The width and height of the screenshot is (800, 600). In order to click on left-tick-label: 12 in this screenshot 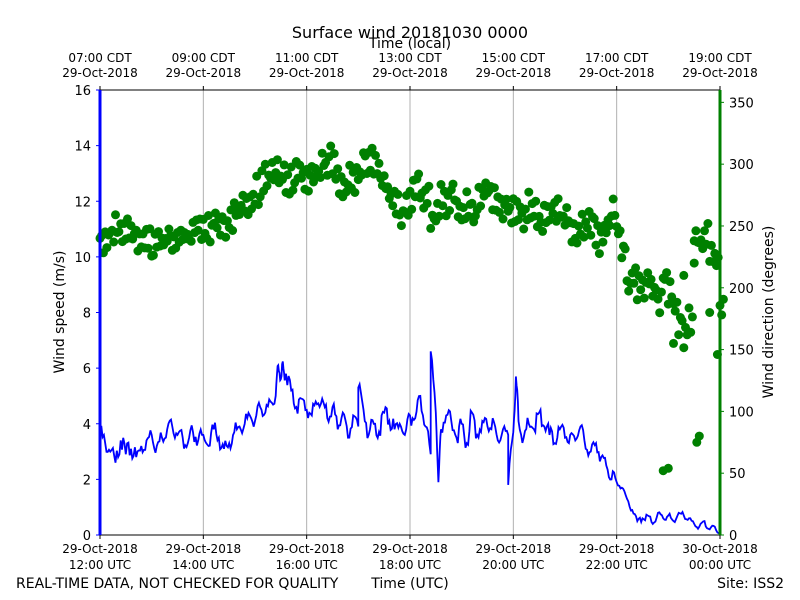, I will do `click(82, 202)`.